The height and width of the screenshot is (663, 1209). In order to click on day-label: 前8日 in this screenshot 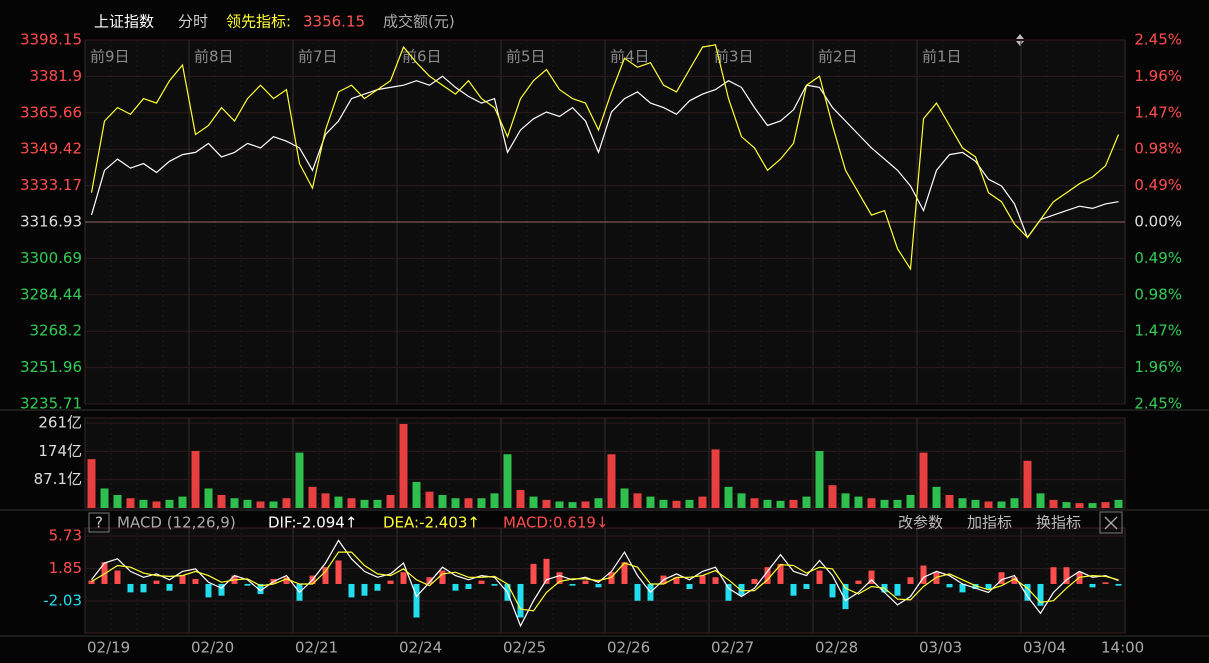, I will do `click(214, 57)`.